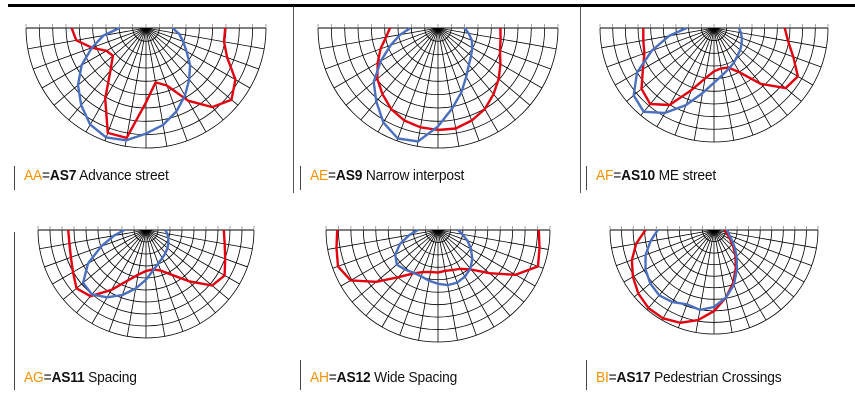  I want to click on code-label: BI, so click(602, 377).